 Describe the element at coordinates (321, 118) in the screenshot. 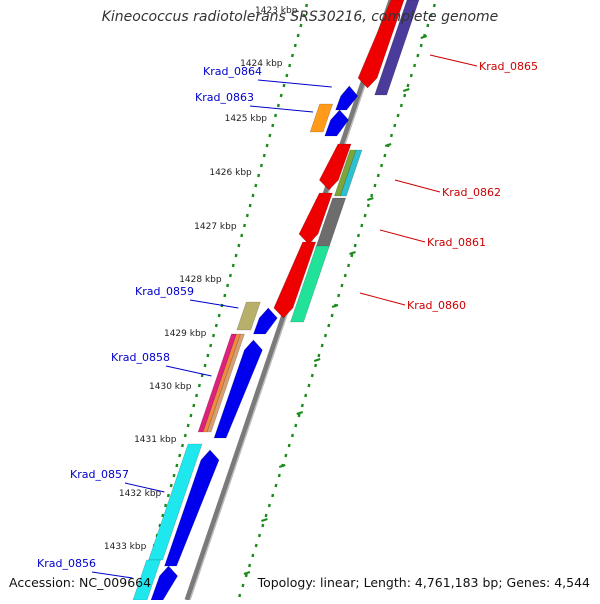

I see `gene-krad-0863-domain` at that location.